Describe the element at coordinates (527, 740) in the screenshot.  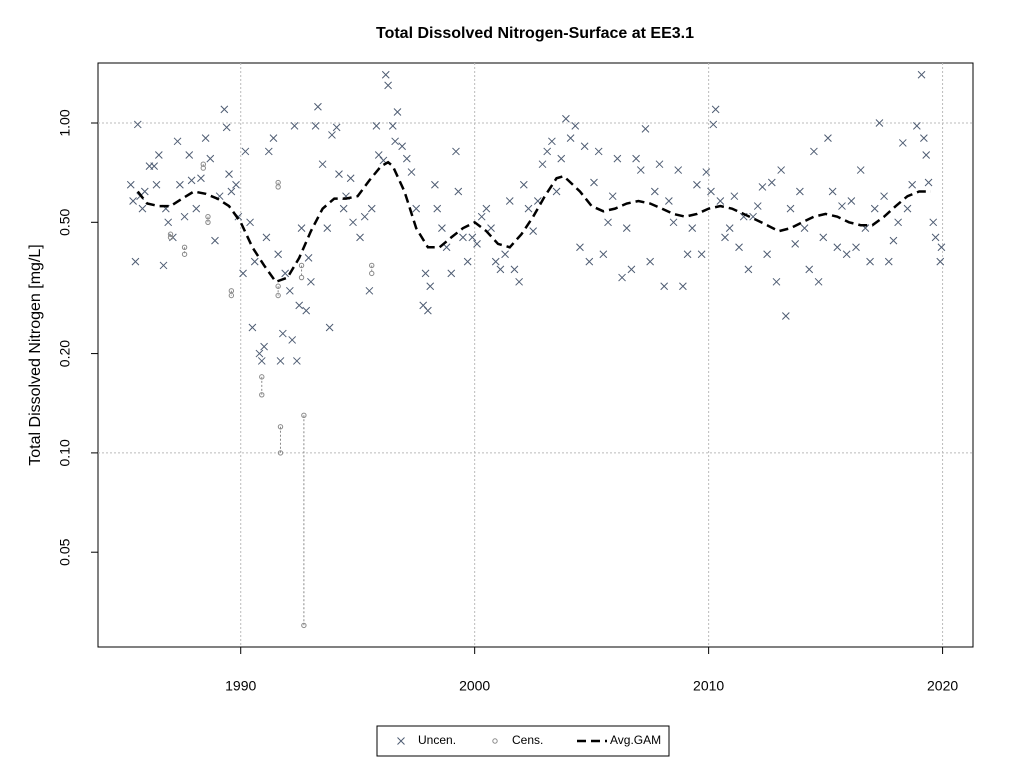
I see `legend-label: Cens.` at that location.